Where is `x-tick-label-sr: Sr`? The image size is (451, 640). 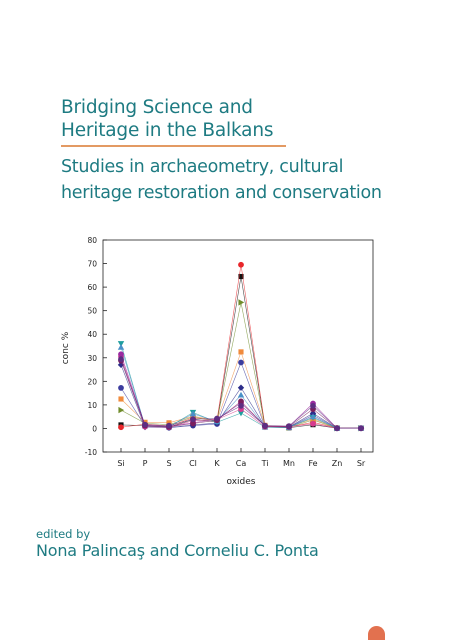
x-tick-label-sr: Sr is located at coordinates (361, 463).